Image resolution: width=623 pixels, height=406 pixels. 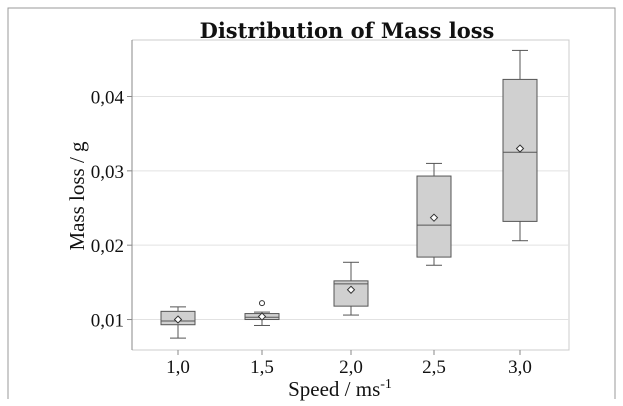 I want to click on y-tick-label: 0,02, so click(x=107, y=246).